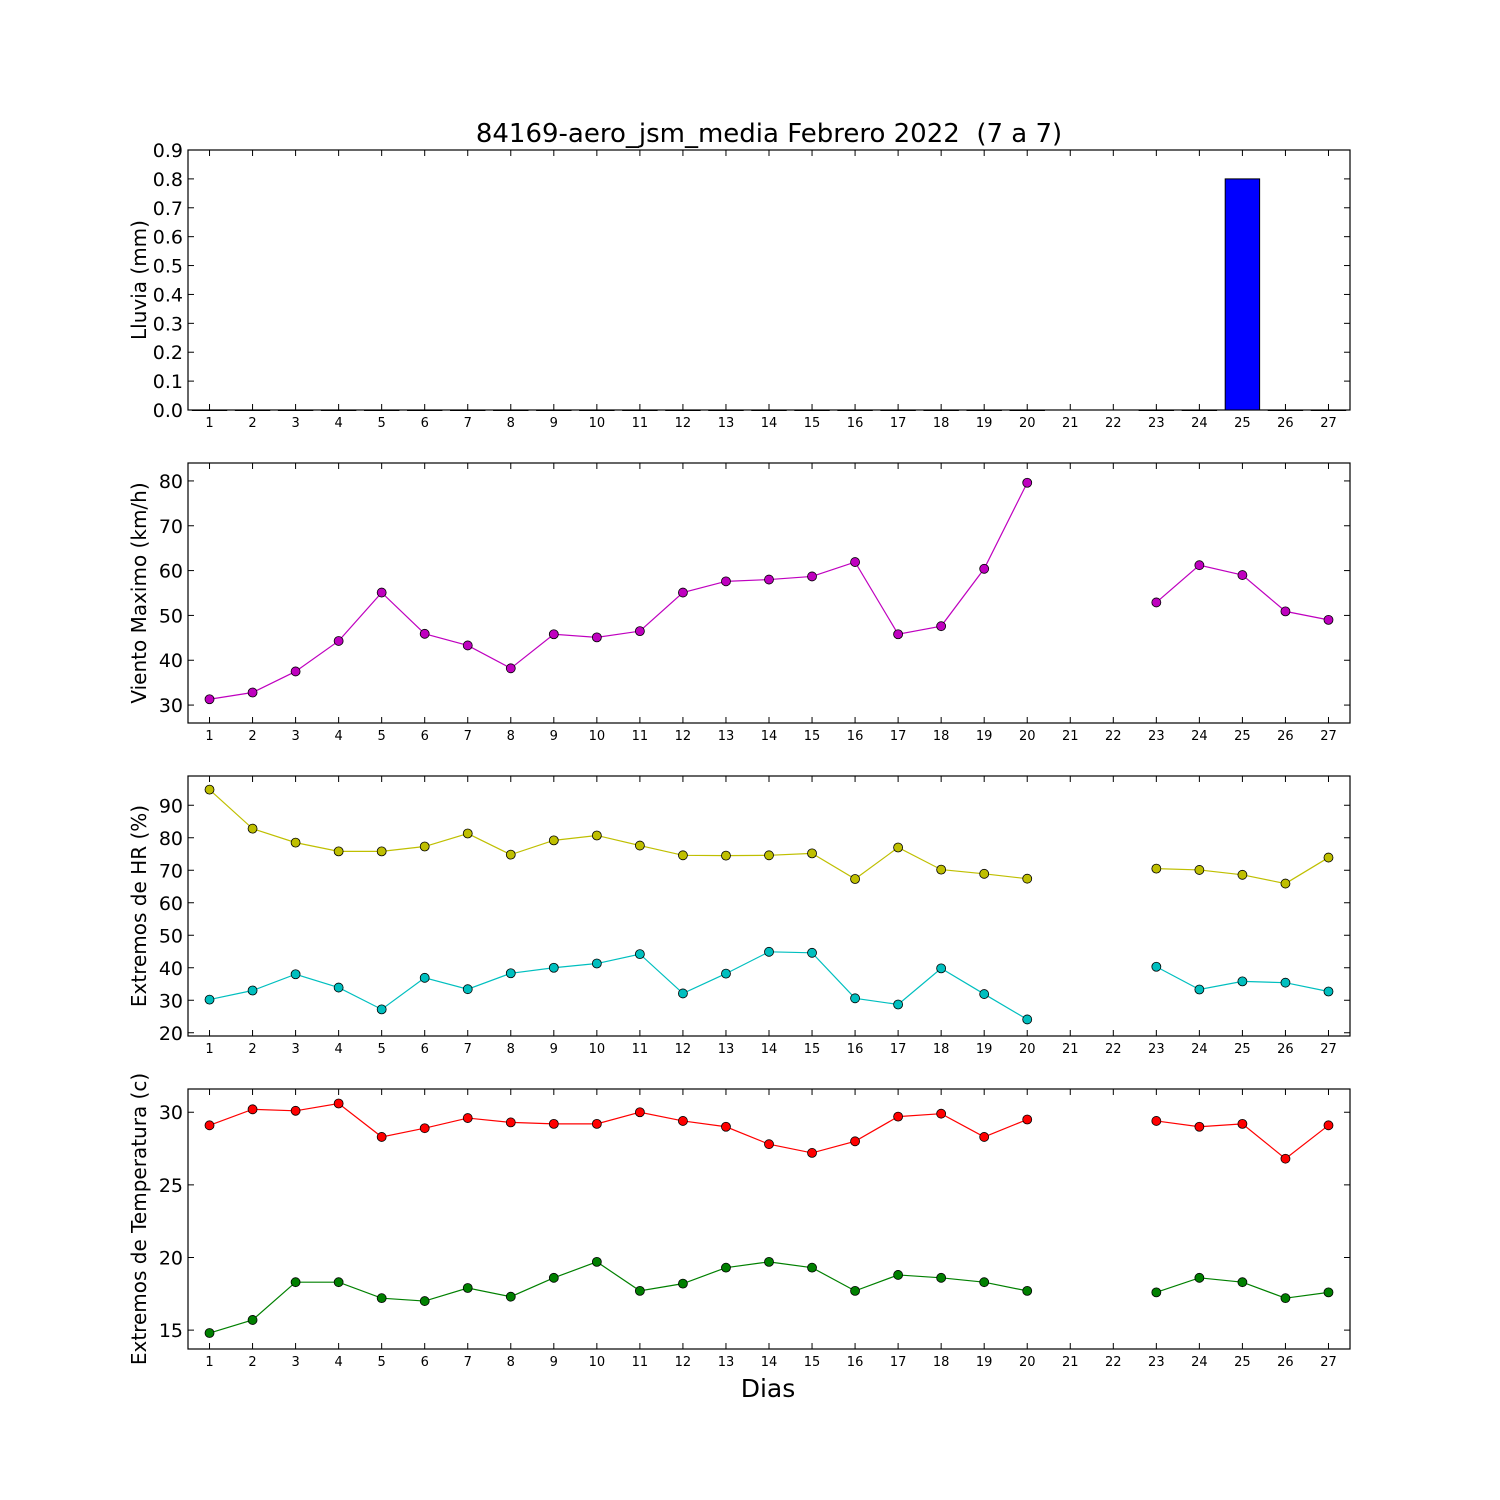 The width and height of the screenshot is (1500, 1500). Describe the element at coordinates (898, 1362) in the screenshot. I see `x-tick-label: 17` at that location.